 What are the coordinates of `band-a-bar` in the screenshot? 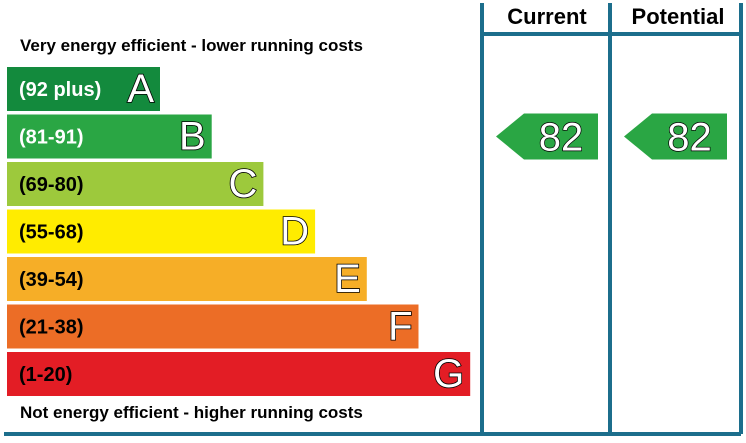 It's located at (83, 89).